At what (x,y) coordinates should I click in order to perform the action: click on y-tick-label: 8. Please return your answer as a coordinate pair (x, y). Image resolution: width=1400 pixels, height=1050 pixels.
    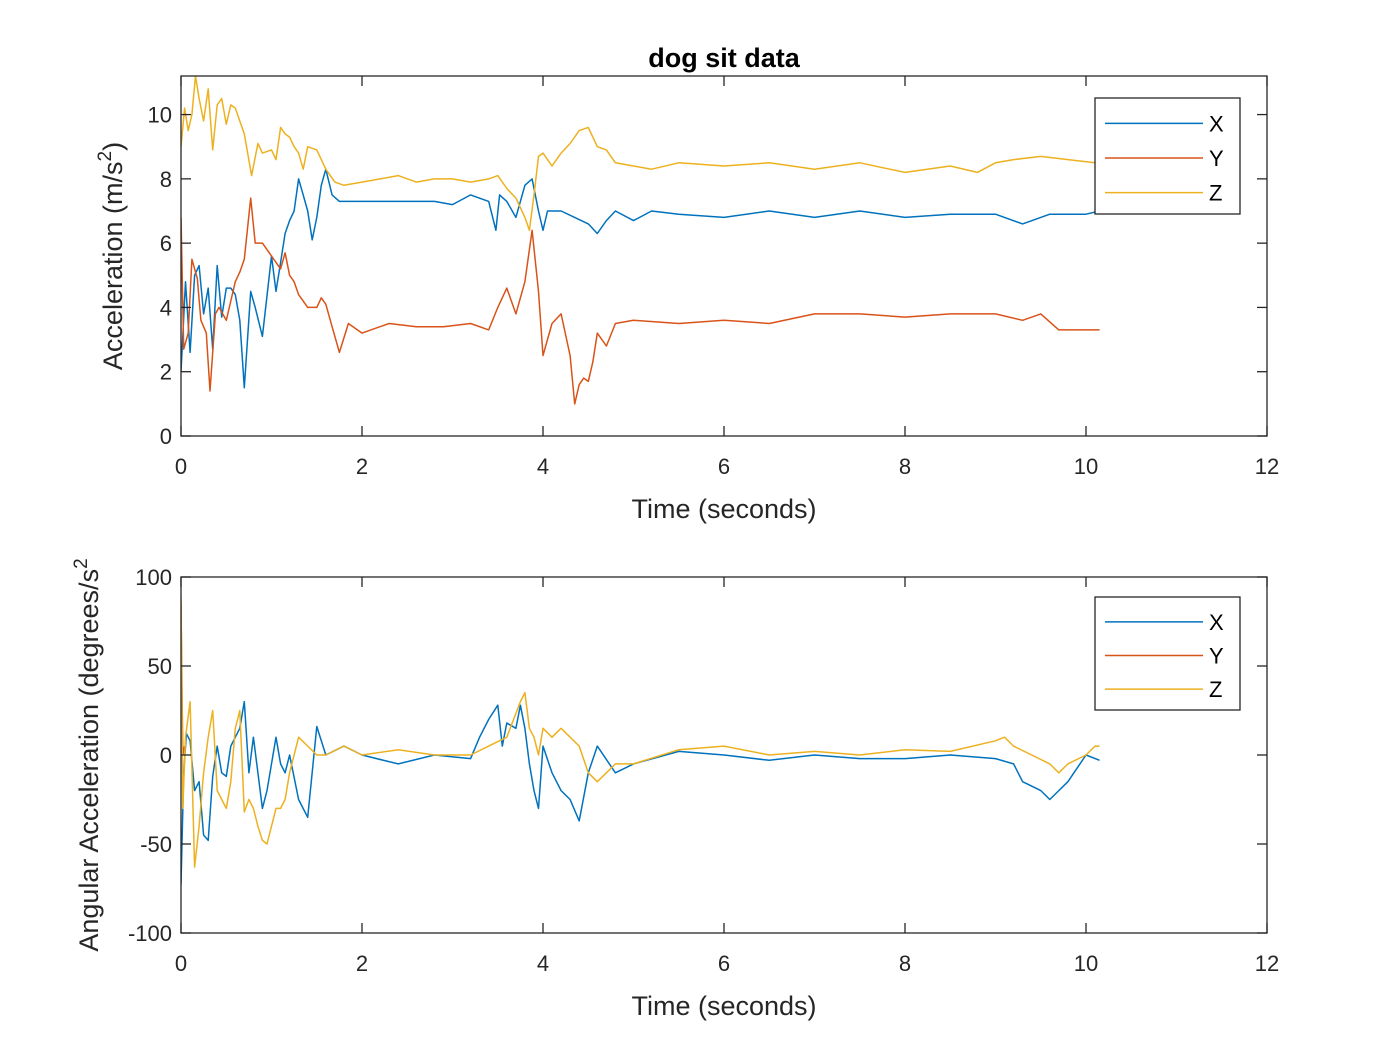
    Looking at the image, I should click on (166, 179).